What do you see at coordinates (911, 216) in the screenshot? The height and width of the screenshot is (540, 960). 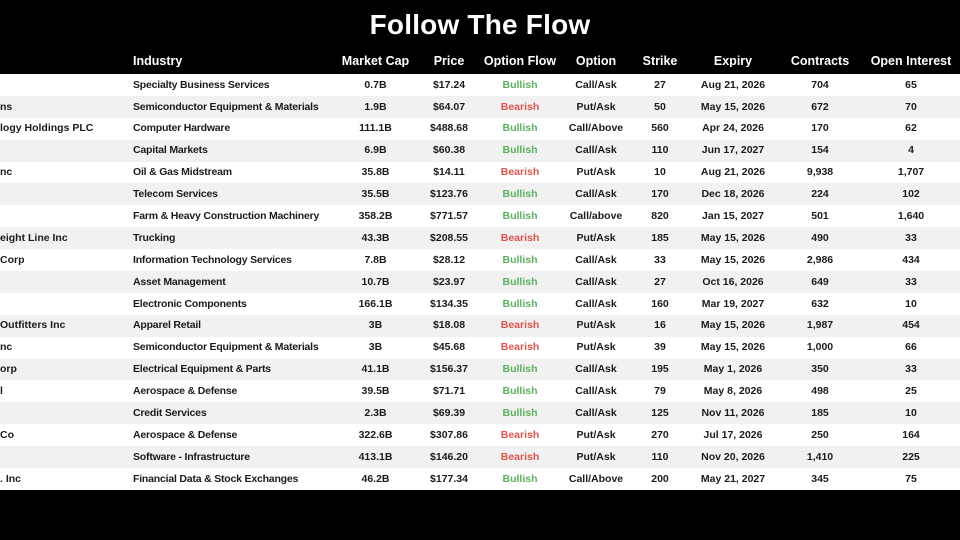 I see `cell-open-interest: 1,640` at bounding box center [911, 216].